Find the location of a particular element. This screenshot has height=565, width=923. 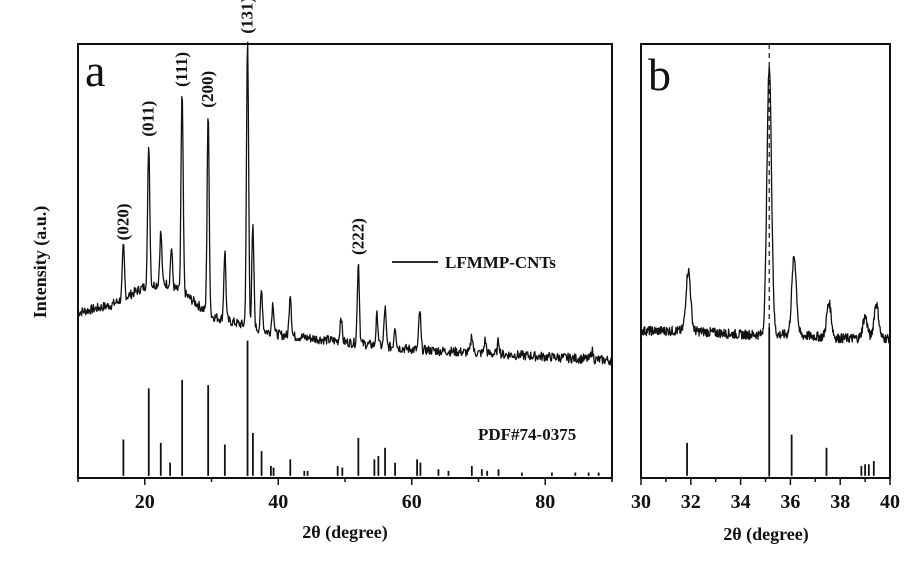

legend-series-label: LFMMP-CNTs is located at coordinates (500, 262).